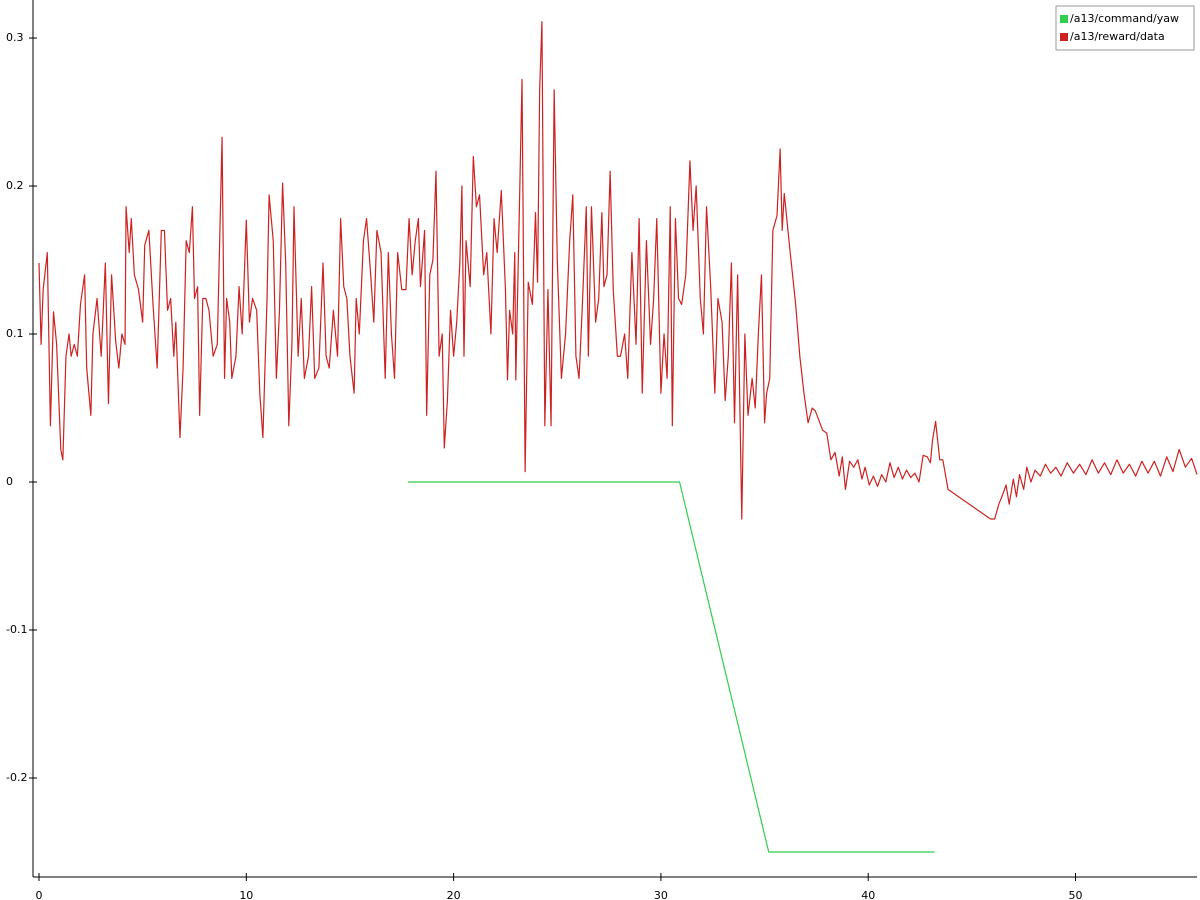 The image size is (1200, 900). Describe the element at coordinates (868, 894) in the screenshot. I see `x-tick-label: 40` at that location.